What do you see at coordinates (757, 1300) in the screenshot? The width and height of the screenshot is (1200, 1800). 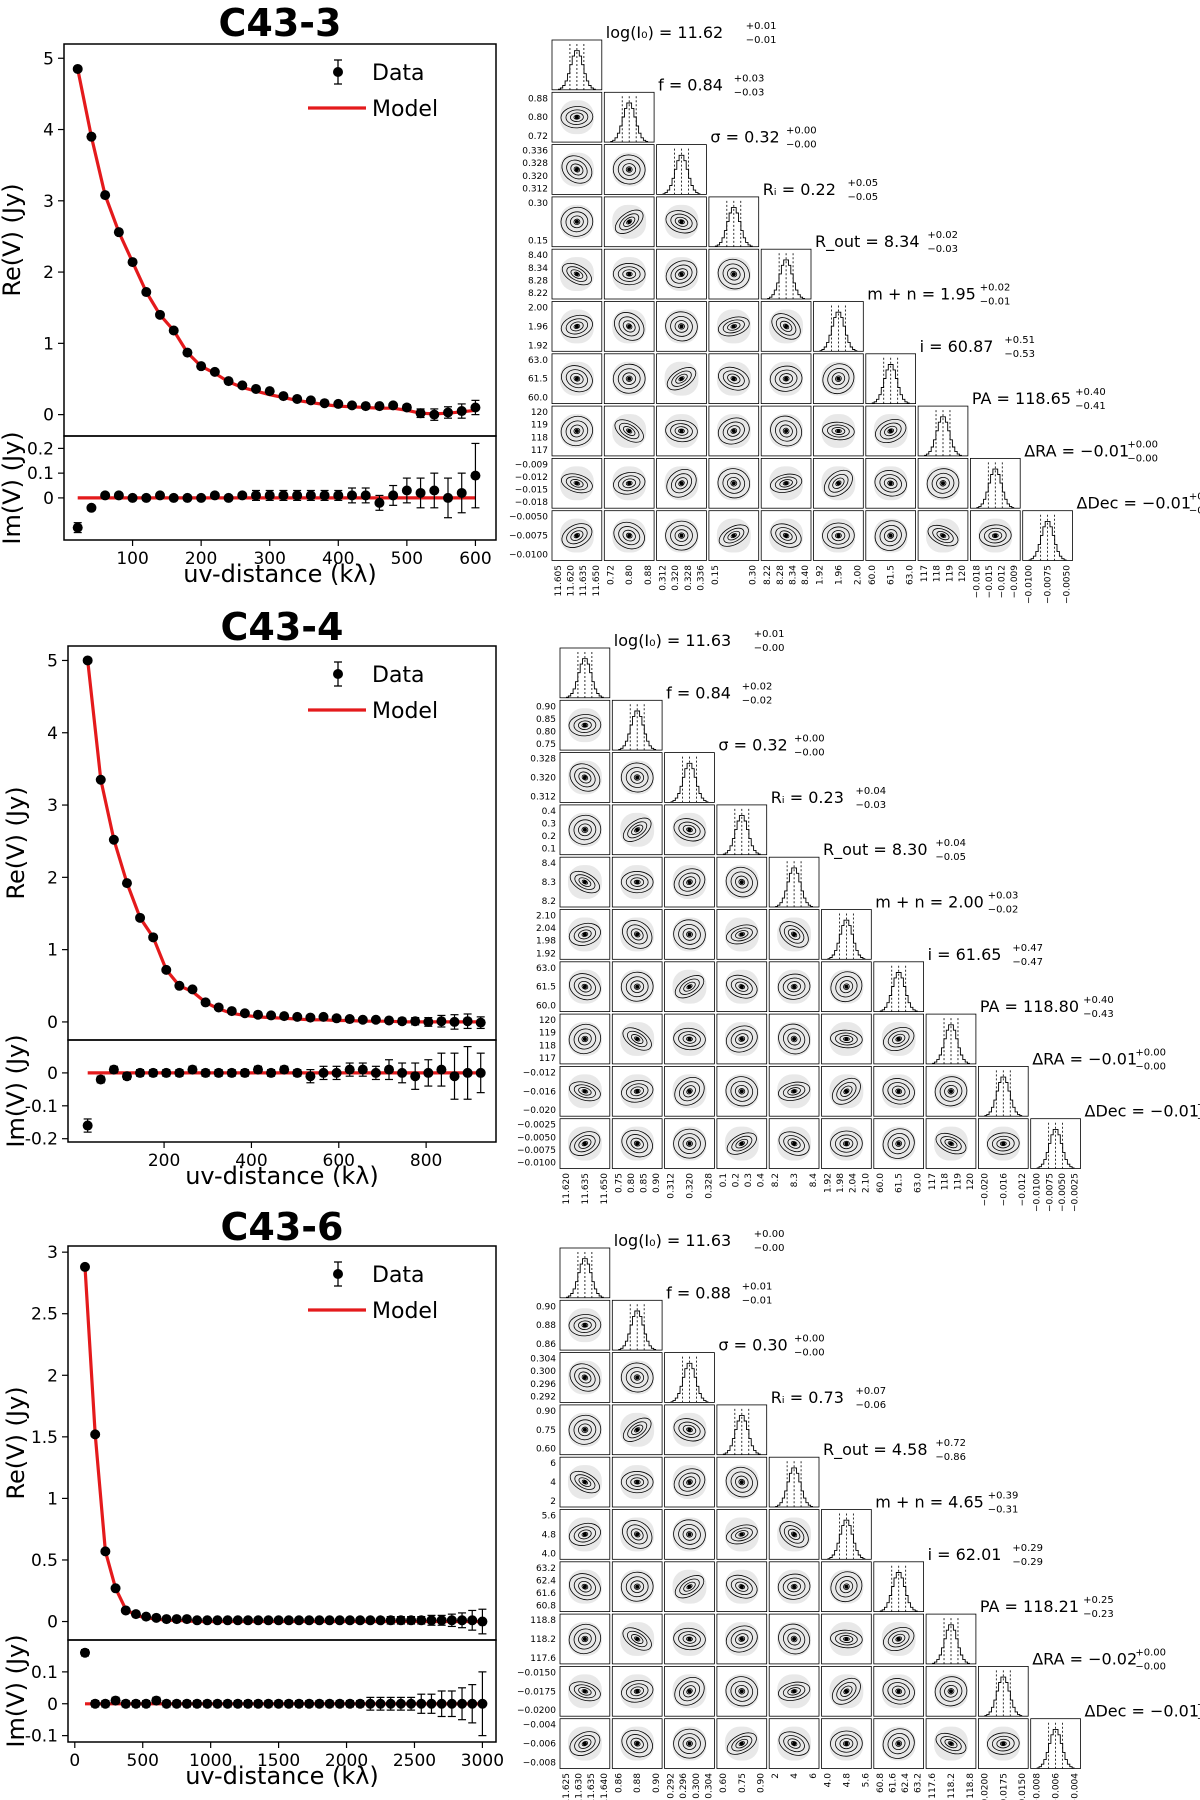 I see `param-err-minus: −0.01` at bounding box center [757, 1300].